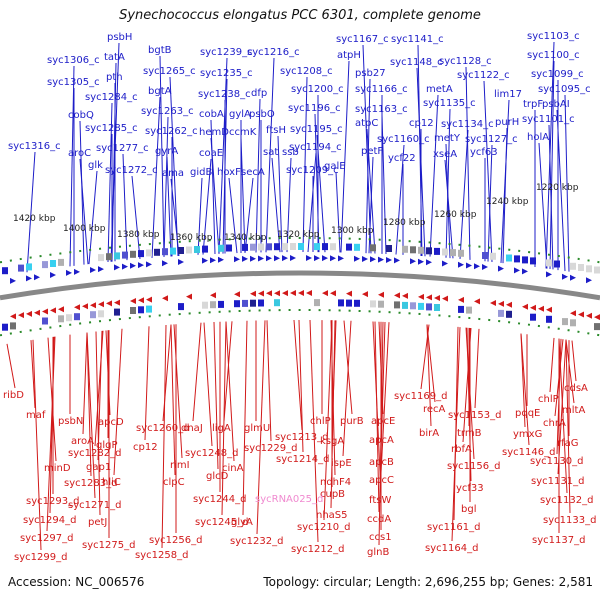  Describe the element at coordinates (245, 238) in the screenshot. I see `kbp-scale-label: 1340 kbp` at that location.